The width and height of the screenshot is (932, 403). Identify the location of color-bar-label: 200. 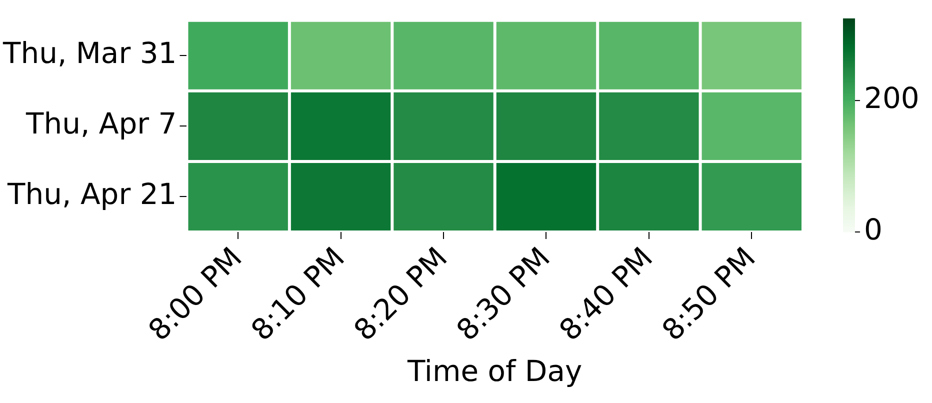
(892, 98).